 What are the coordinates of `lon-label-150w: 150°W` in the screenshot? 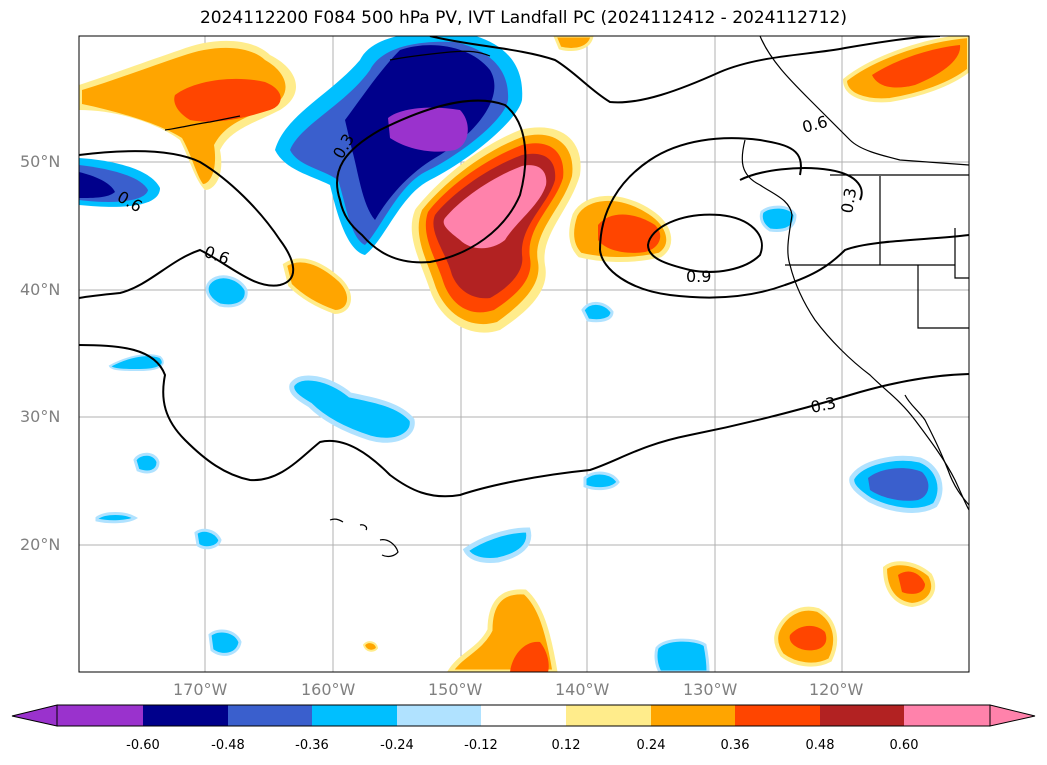 It's located at (455, 689).